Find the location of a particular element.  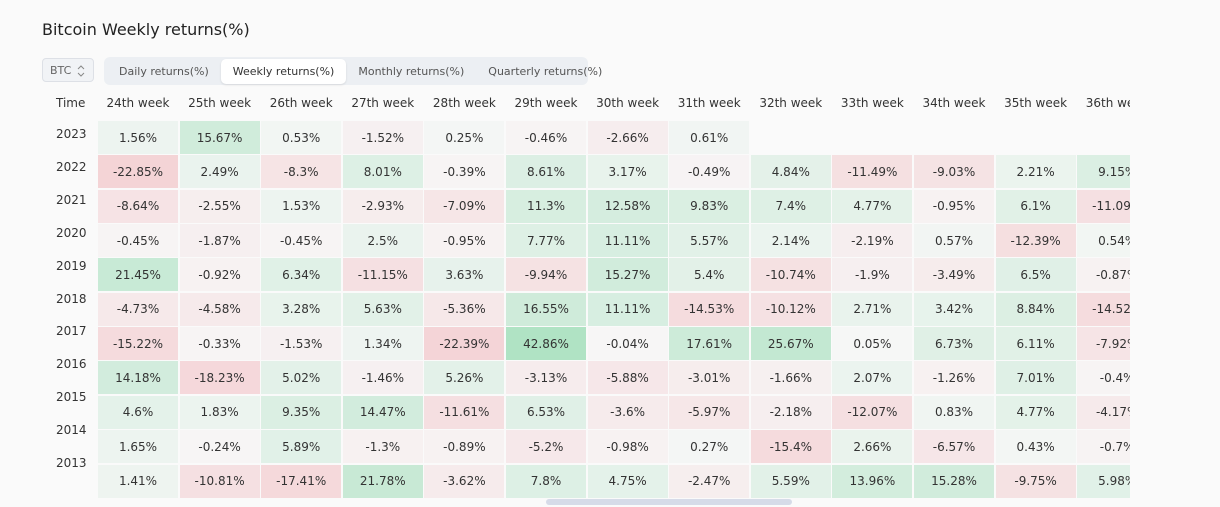

return-cell: -4.73% is located at coordinates (138, 309).